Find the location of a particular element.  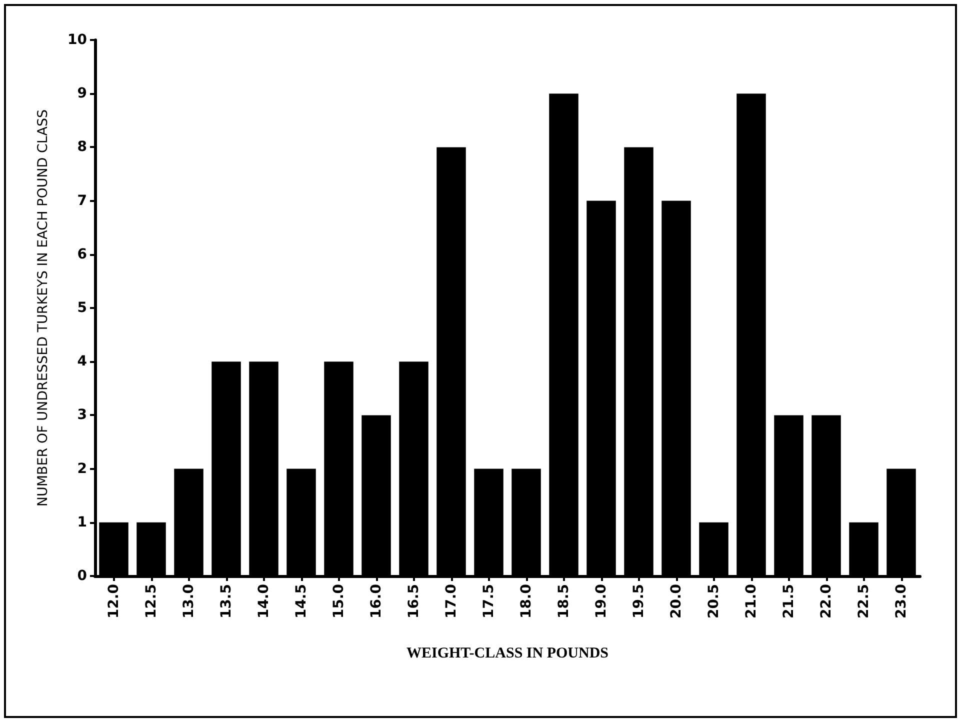

x-tick-label: 23.0 is located at coordinates (901, 601).